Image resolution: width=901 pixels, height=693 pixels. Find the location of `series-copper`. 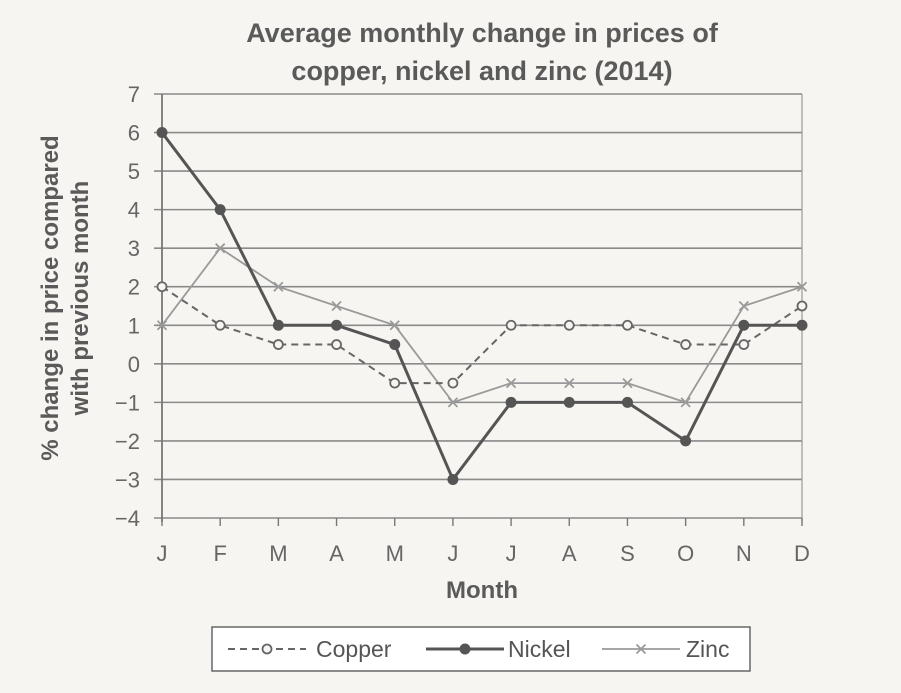

series-copper is located at coordinates (482, 335).